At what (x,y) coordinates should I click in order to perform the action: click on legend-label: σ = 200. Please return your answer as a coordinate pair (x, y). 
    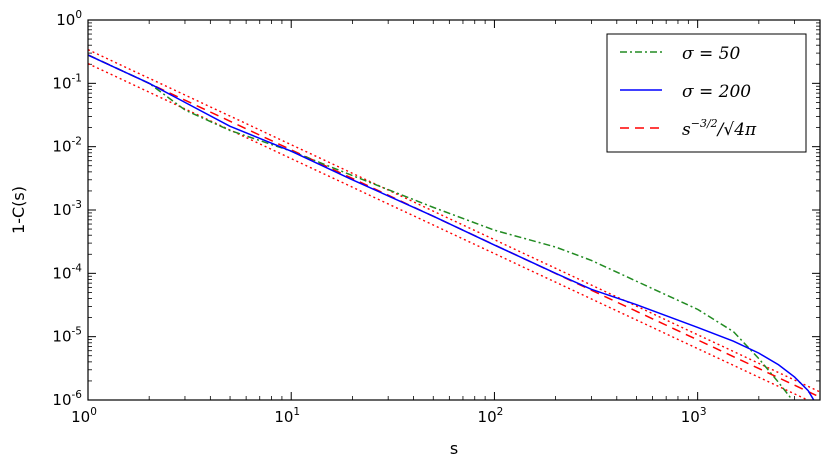
    Looking at the image, I should click on (716, 92).